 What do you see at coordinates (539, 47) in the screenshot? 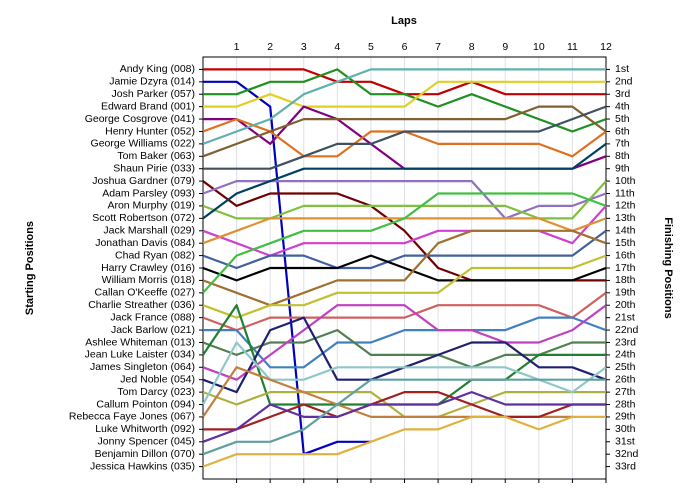
I see `x-tick-label: 10` at bounding box center [539, 47].